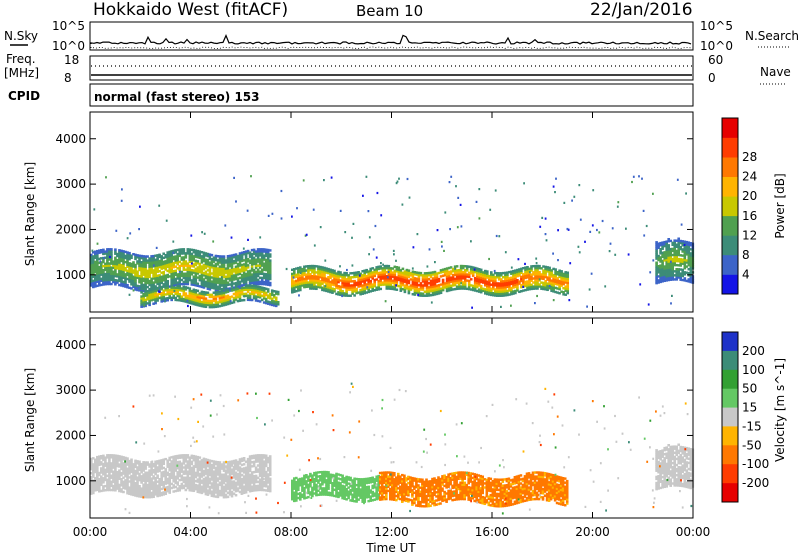 Image resolution: width=800 pixels, height=554 pixels. What do you see at coordinates (730, 167) in the screenshot?
I see `power-colorbar-swatch` at bounding box center [730, 167].